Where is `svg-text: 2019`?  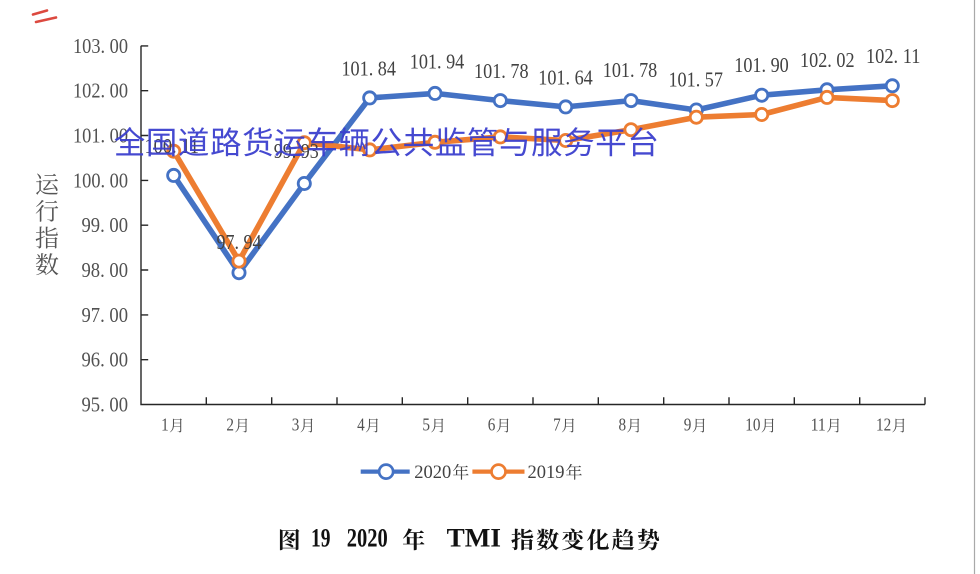
svg-text: 2019 is located at coordinates (546, 472).